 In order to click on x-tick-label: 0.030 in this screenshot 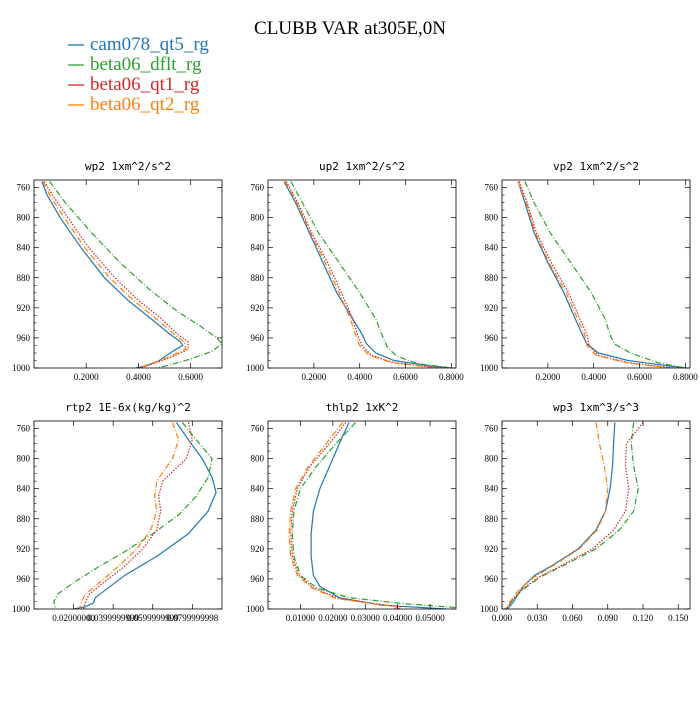, I will do `click(537, 618)`.